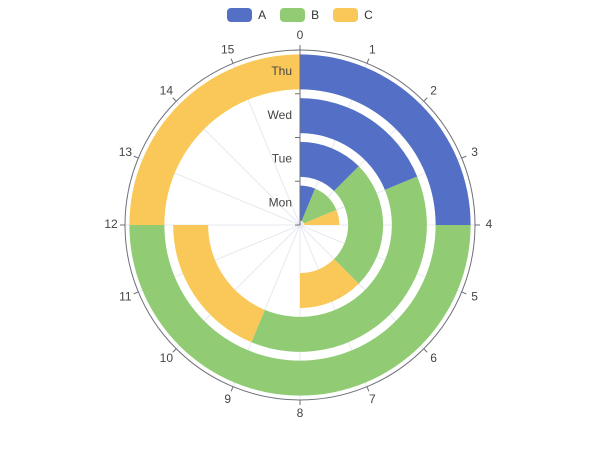 The width and height of the screenshot is (600, 450). What do you see at coordinates (474, 152) in the screenshot?
I see `angle-tick-label-3: 3` at bounding box center [474, 152].